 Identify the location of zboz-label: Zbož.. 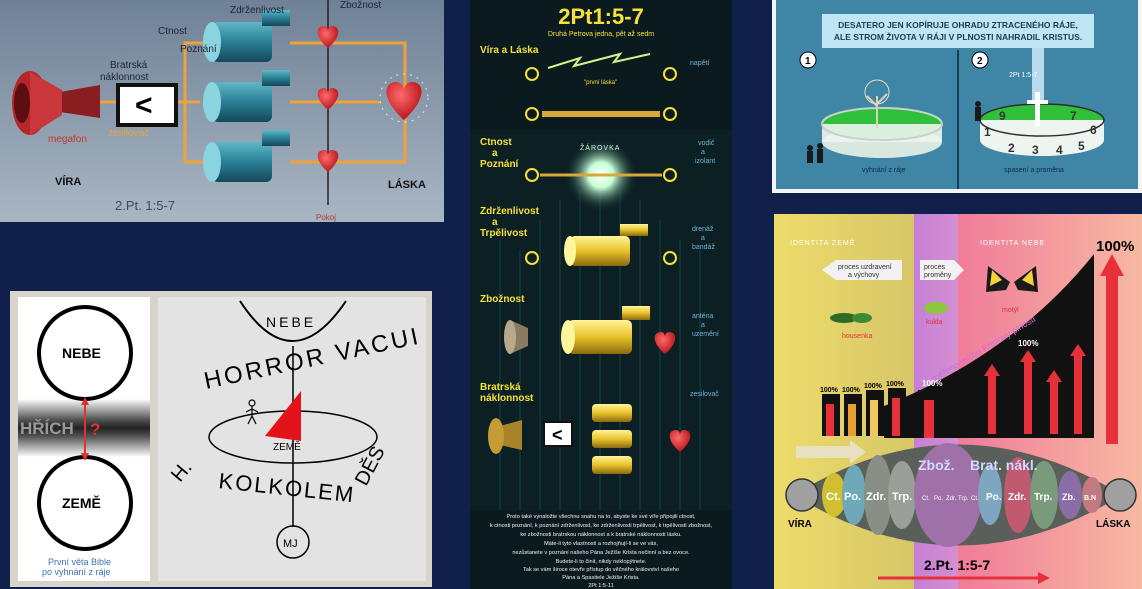
(936, 465).